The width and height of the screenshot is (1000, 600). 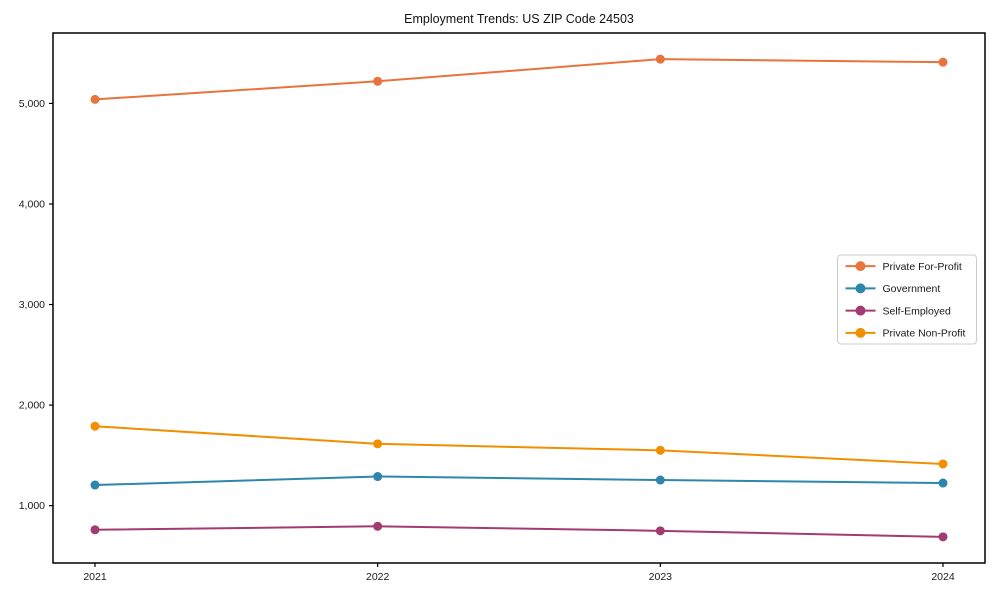 What do you see at coordinates (924, 334) in the screenshot?
I see `legend-label: Private Non-Profit` at bounding box center [924, 334].